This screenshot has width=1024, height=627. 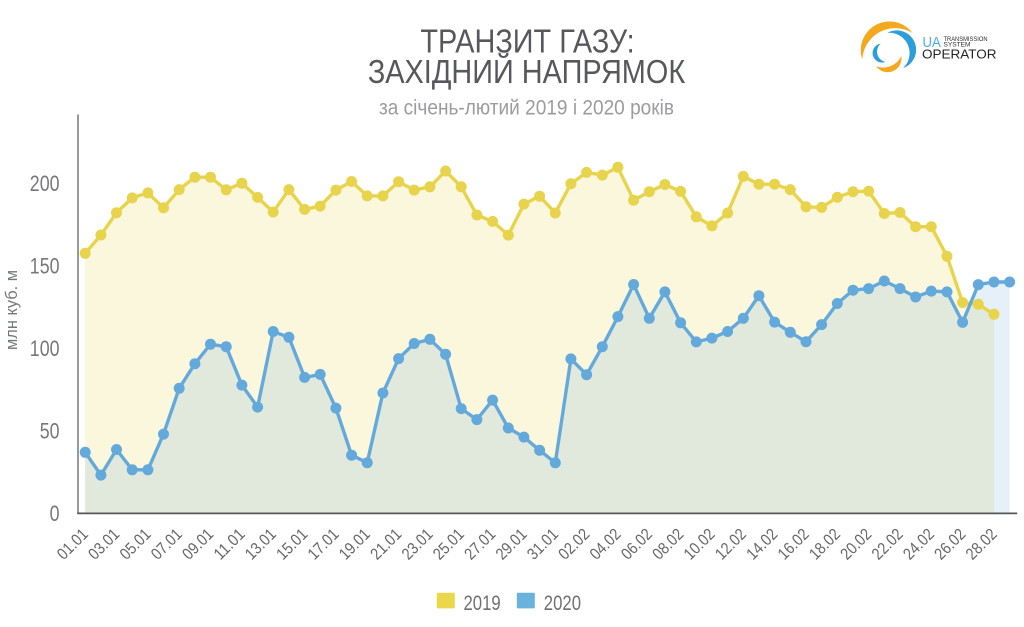 What do you see at coordinates (45, 348) in the screenshot?
I see `svg-text: 100` at bounding box center [45, 348].